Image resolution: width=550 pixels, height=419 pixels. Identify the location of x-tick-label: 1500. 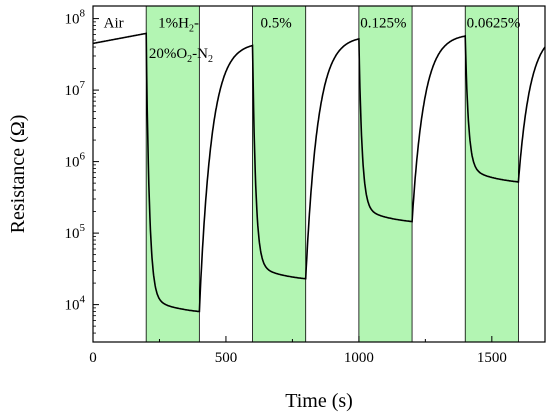
(492, 358).